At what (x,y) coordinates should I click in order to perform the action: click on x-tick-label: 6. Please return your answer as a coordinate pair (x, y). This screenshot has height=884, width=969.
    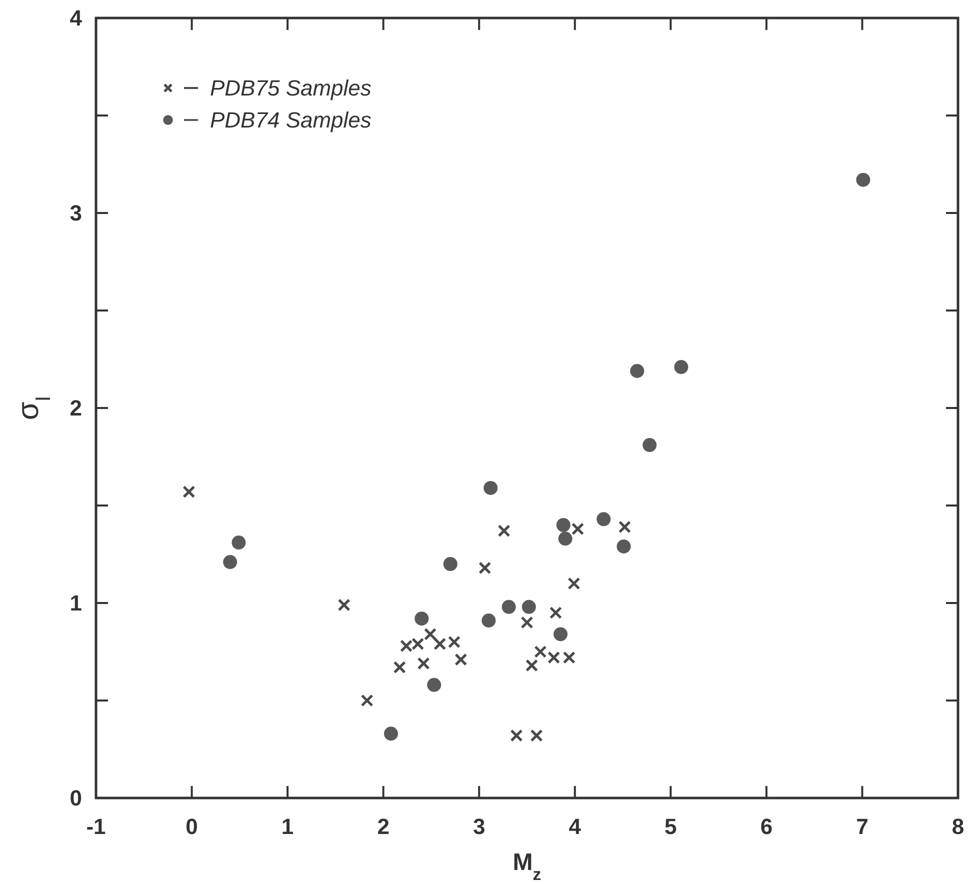
    Looking at the image, I should click on (766, 826).